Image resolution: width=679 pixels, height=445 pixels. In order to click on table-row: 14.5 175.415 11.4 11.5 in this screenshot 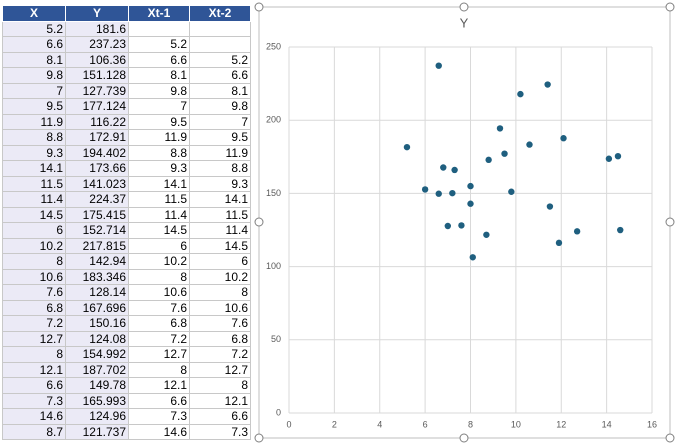, I will do `click(126, 214)`.